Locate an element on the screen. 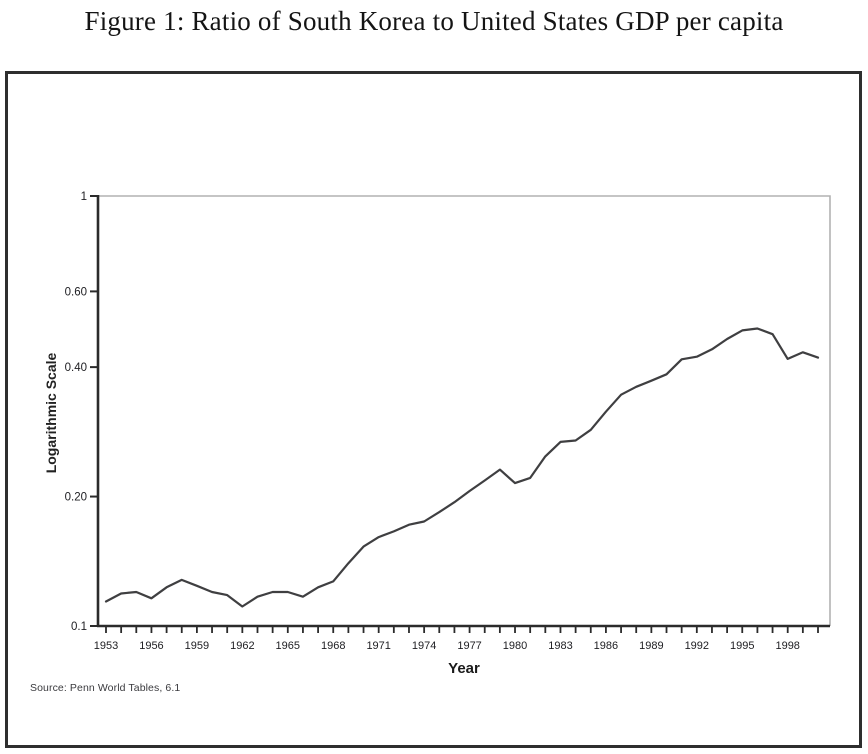 This screenshot has width=868, height=754. svg-text: 1 is located at coordinates (84, 197).